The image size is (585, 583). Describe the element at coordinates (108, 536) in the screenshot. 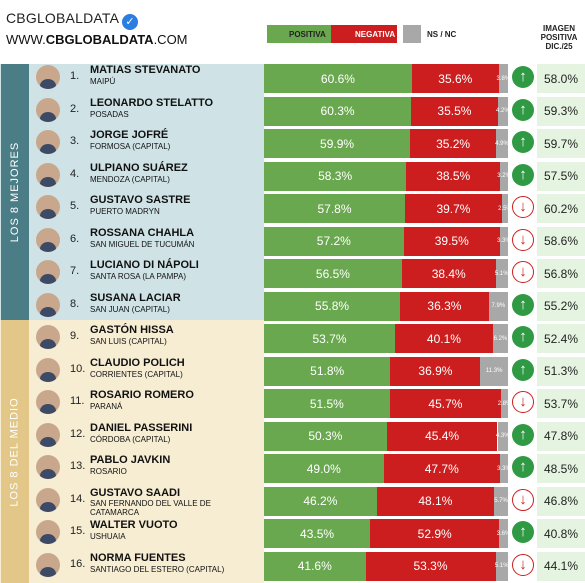

I see `city-name: USHUAIA` at that location.